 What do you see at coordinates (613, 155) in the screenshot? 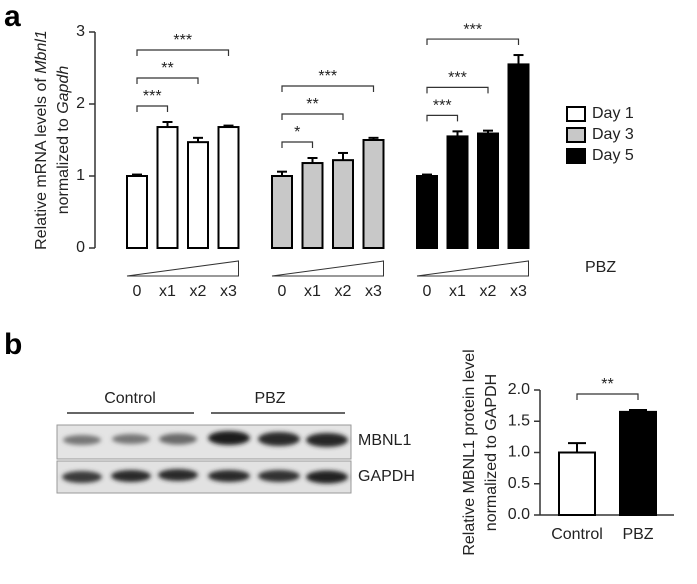
I see `legend-label: Day 5` at bounding box center [613, 155].